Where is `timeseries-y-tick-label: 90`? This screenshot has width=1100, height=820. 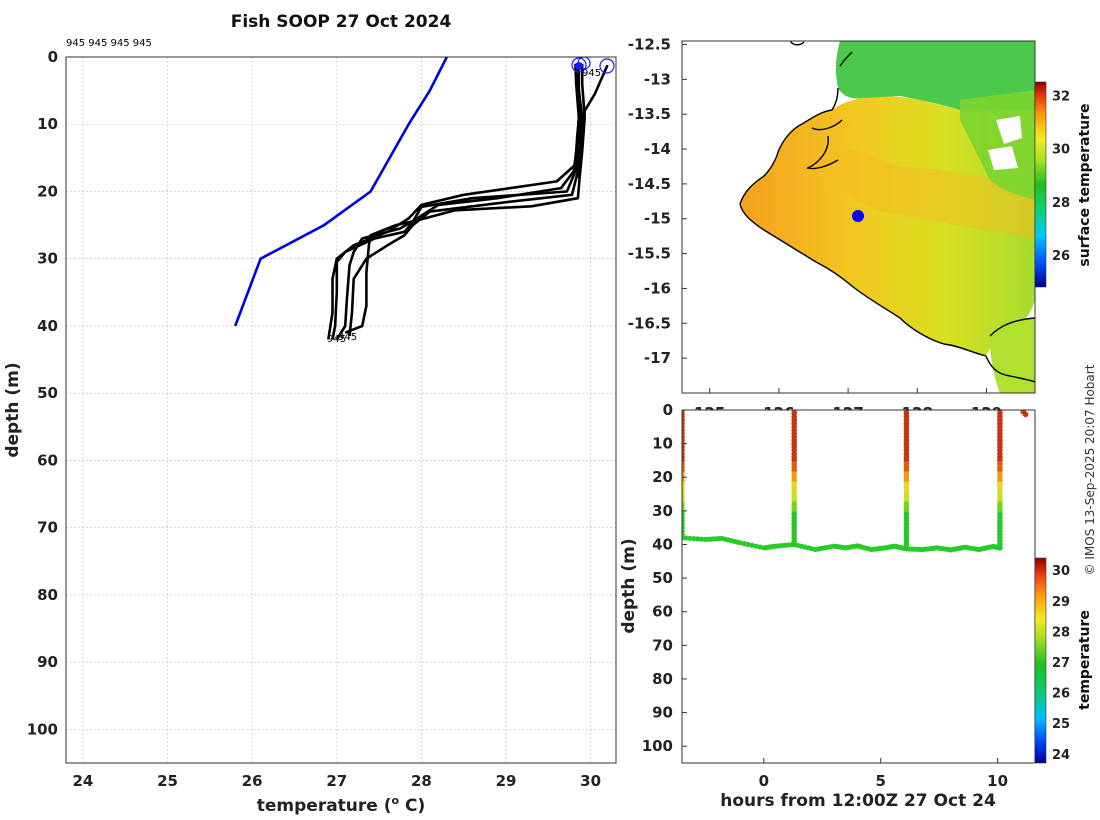 timeseries-y-tick-label: 90 is located at coordinates (662, 713).